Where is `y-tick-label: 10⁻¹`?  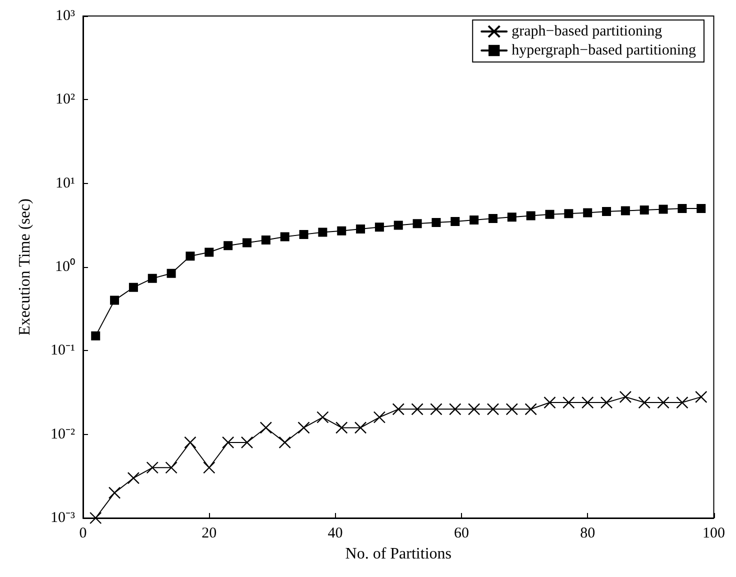 y-tick-label: 10⁻¹ is located at coordinates (62, 350).